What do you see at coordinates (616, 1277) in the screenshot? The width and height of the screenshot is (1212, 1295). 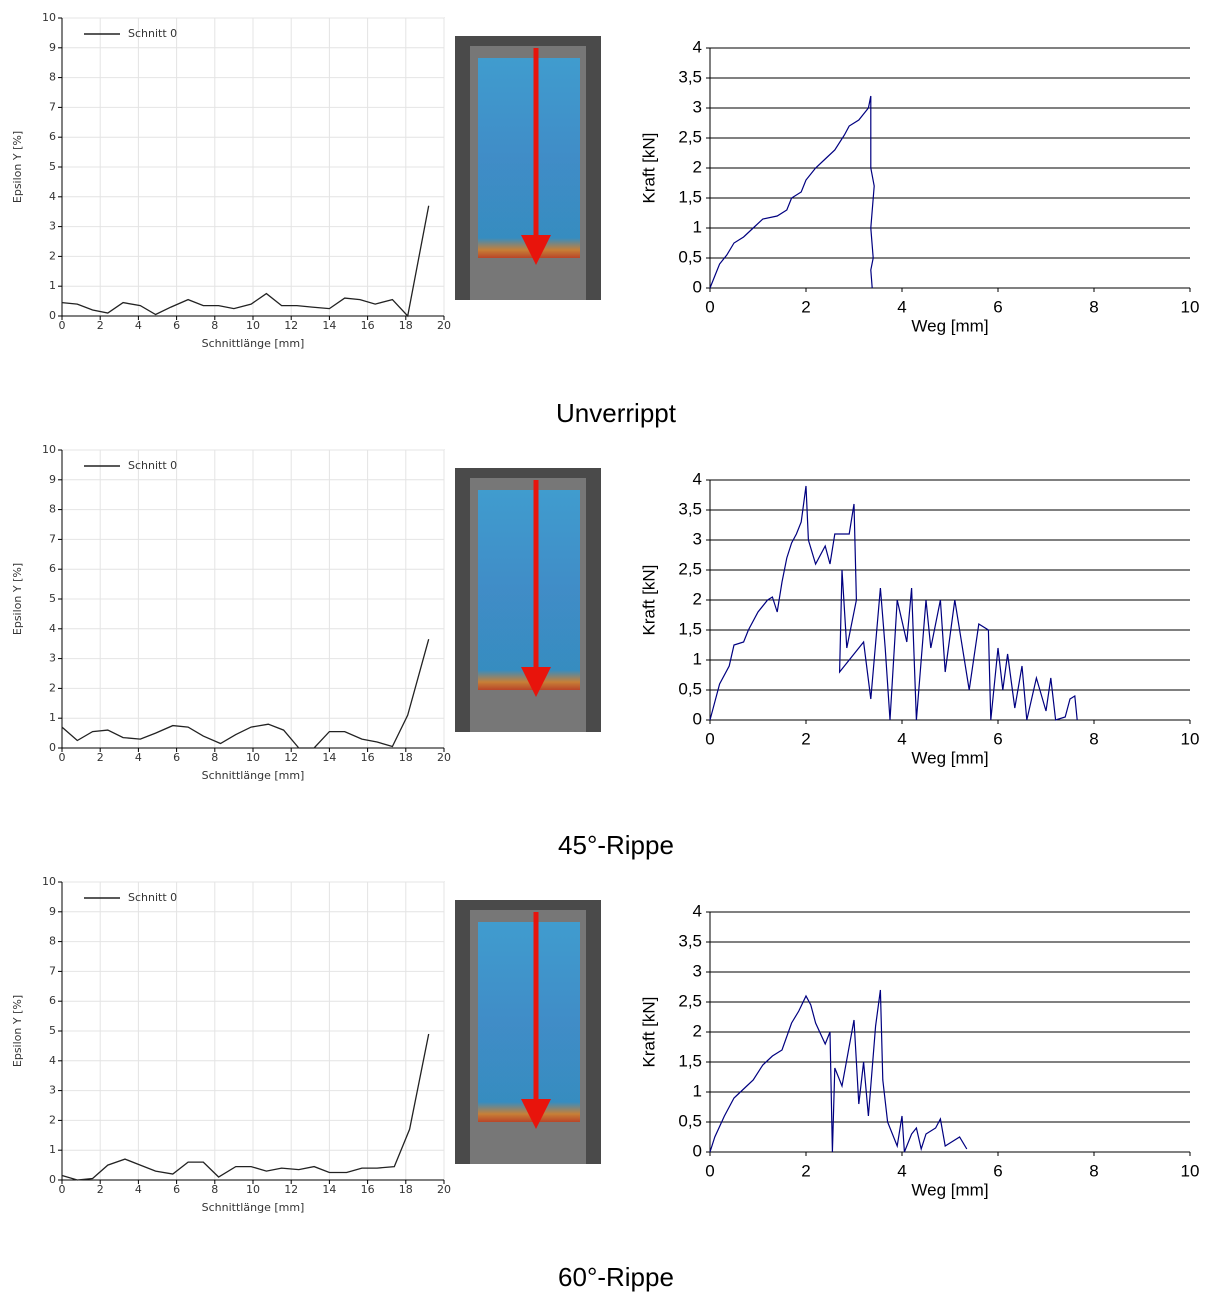 I see `row-caption: 60°-Rippe` at bounding box center [616, 1277].